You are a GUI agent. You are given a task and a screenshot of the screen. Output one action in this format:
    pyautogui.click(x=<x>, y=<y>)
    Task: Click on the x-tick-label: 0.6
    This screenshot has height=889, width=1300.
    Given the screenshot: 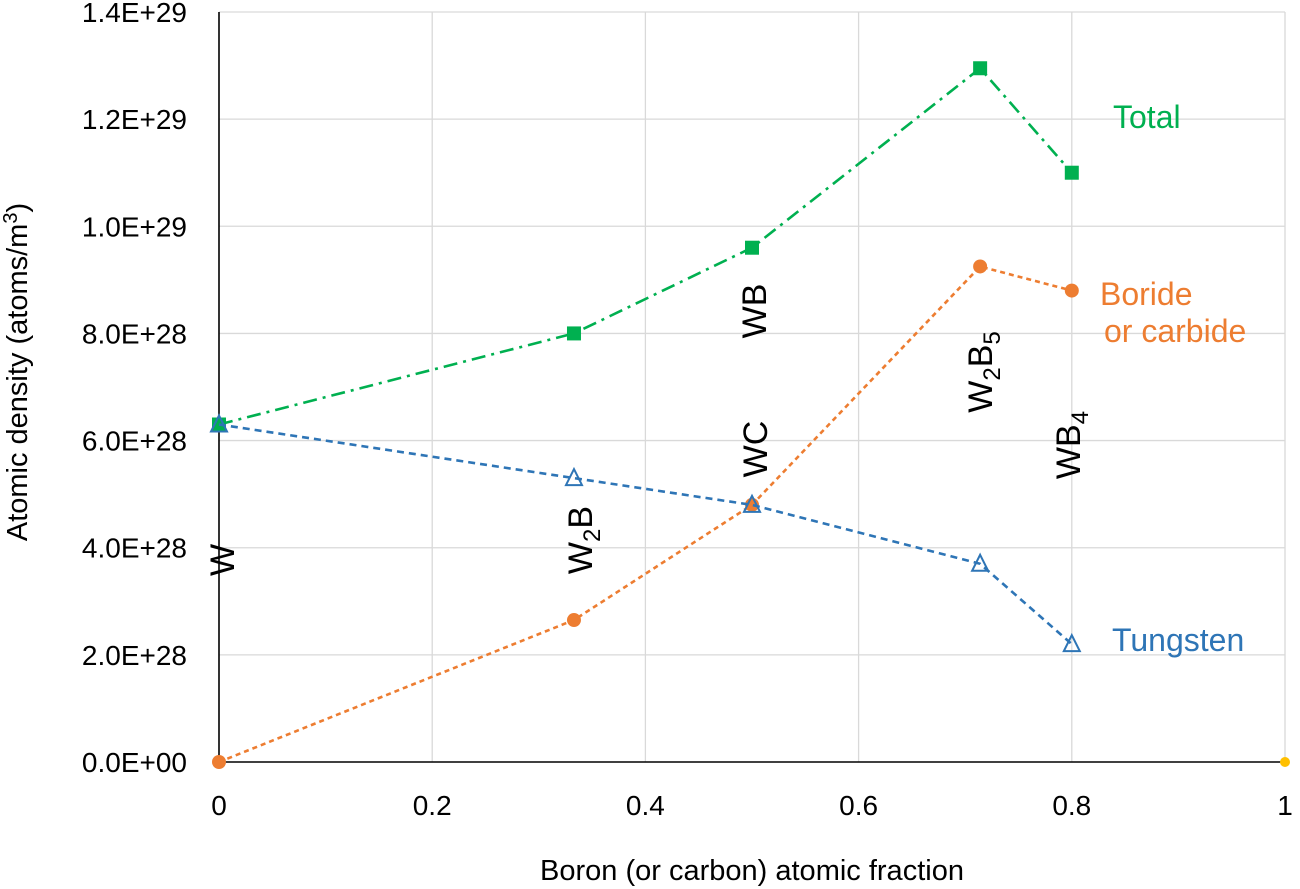 What is the action you would take?
    pyautogui.click(x=858, y=805)
    